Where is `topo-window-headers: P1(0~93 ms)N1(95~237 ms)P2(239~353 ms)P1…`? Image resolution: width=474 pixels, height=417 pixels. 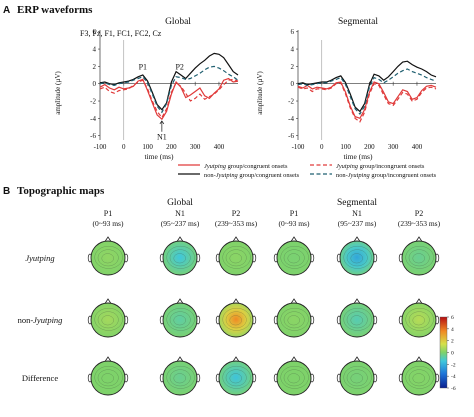
topo-window-headers: P1(0~93 ms)N1(95~237 ms)P2(239~353 ms)P1… is located at coordinates (267, 218).